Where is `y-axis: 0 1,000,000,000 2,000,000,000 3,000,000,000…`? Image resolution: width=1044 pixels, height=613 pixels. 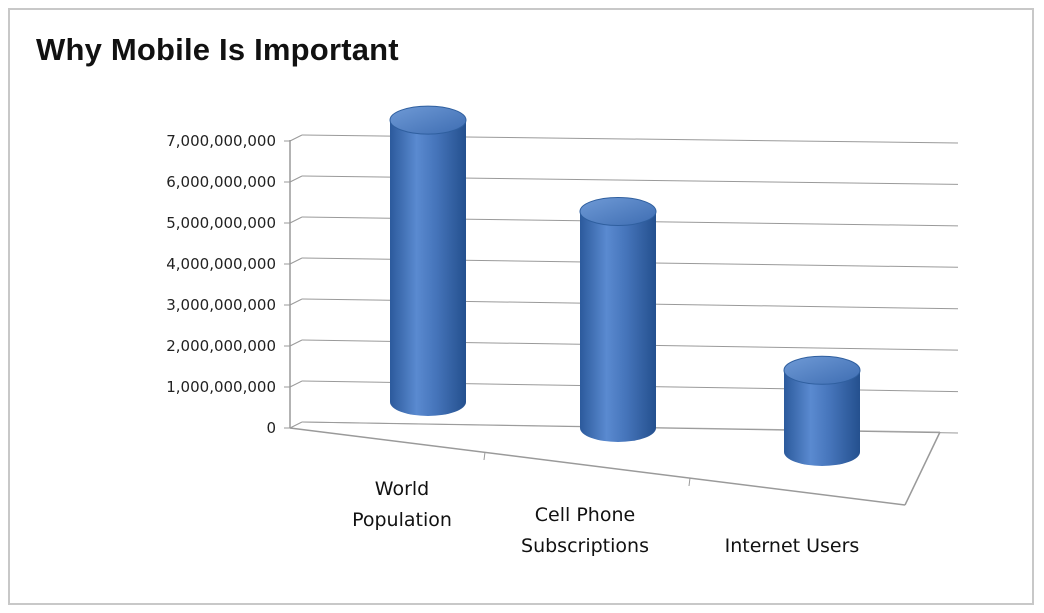
y-axis: 0 1,000,000,000 2,000,000,000 3,000,000,000… is located at coordinates (228, 284).